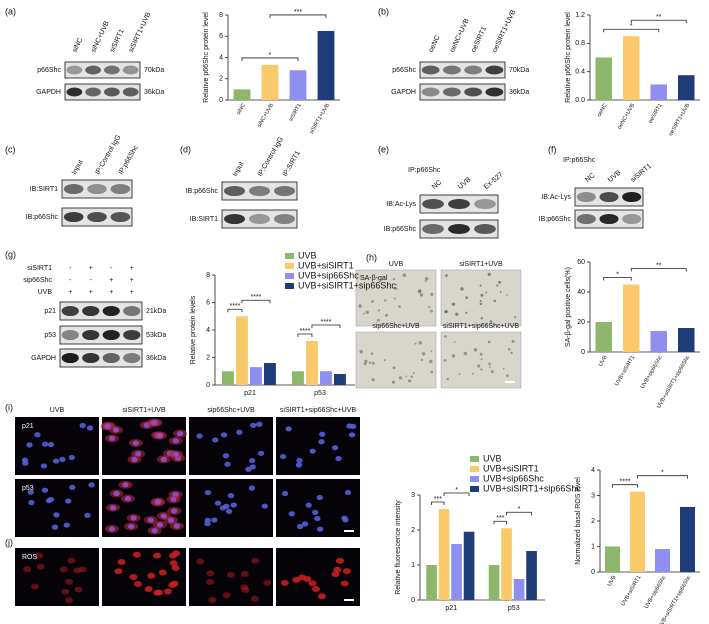  What do you see at coordinates (460, 35) in the screenshot?
I see `lane-label: oeNC+UVB` at bounding box center [460, 35].